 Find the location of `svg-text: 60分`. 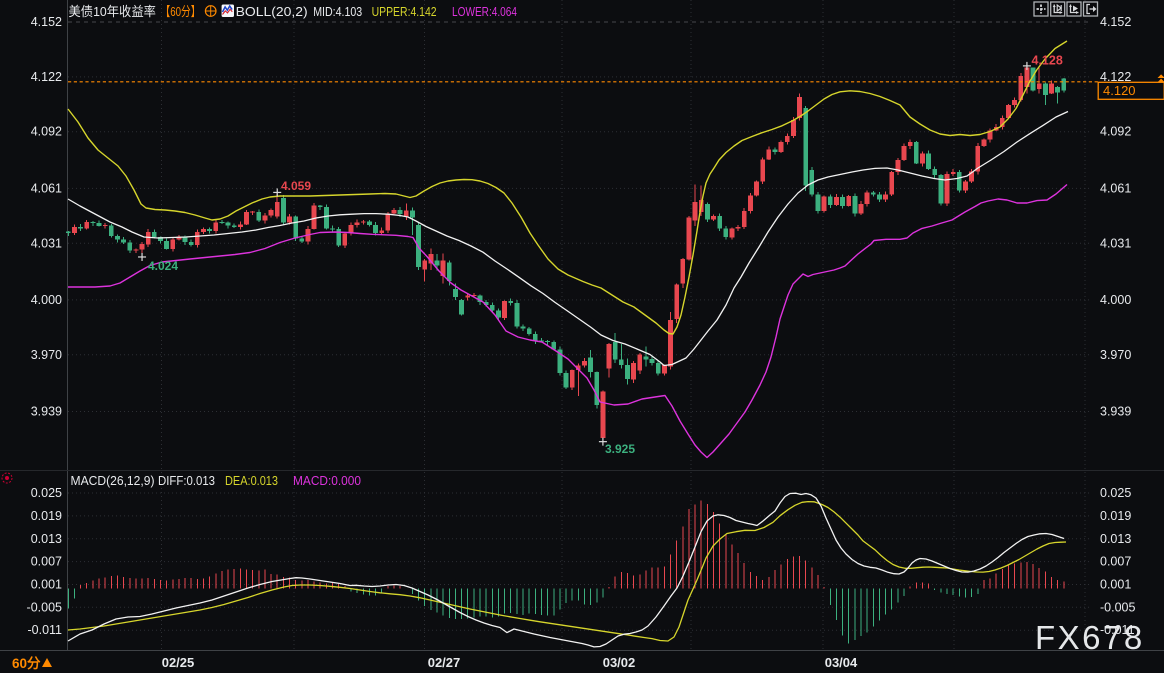

svg-text: 60分 is located at coordinates (26, 663).